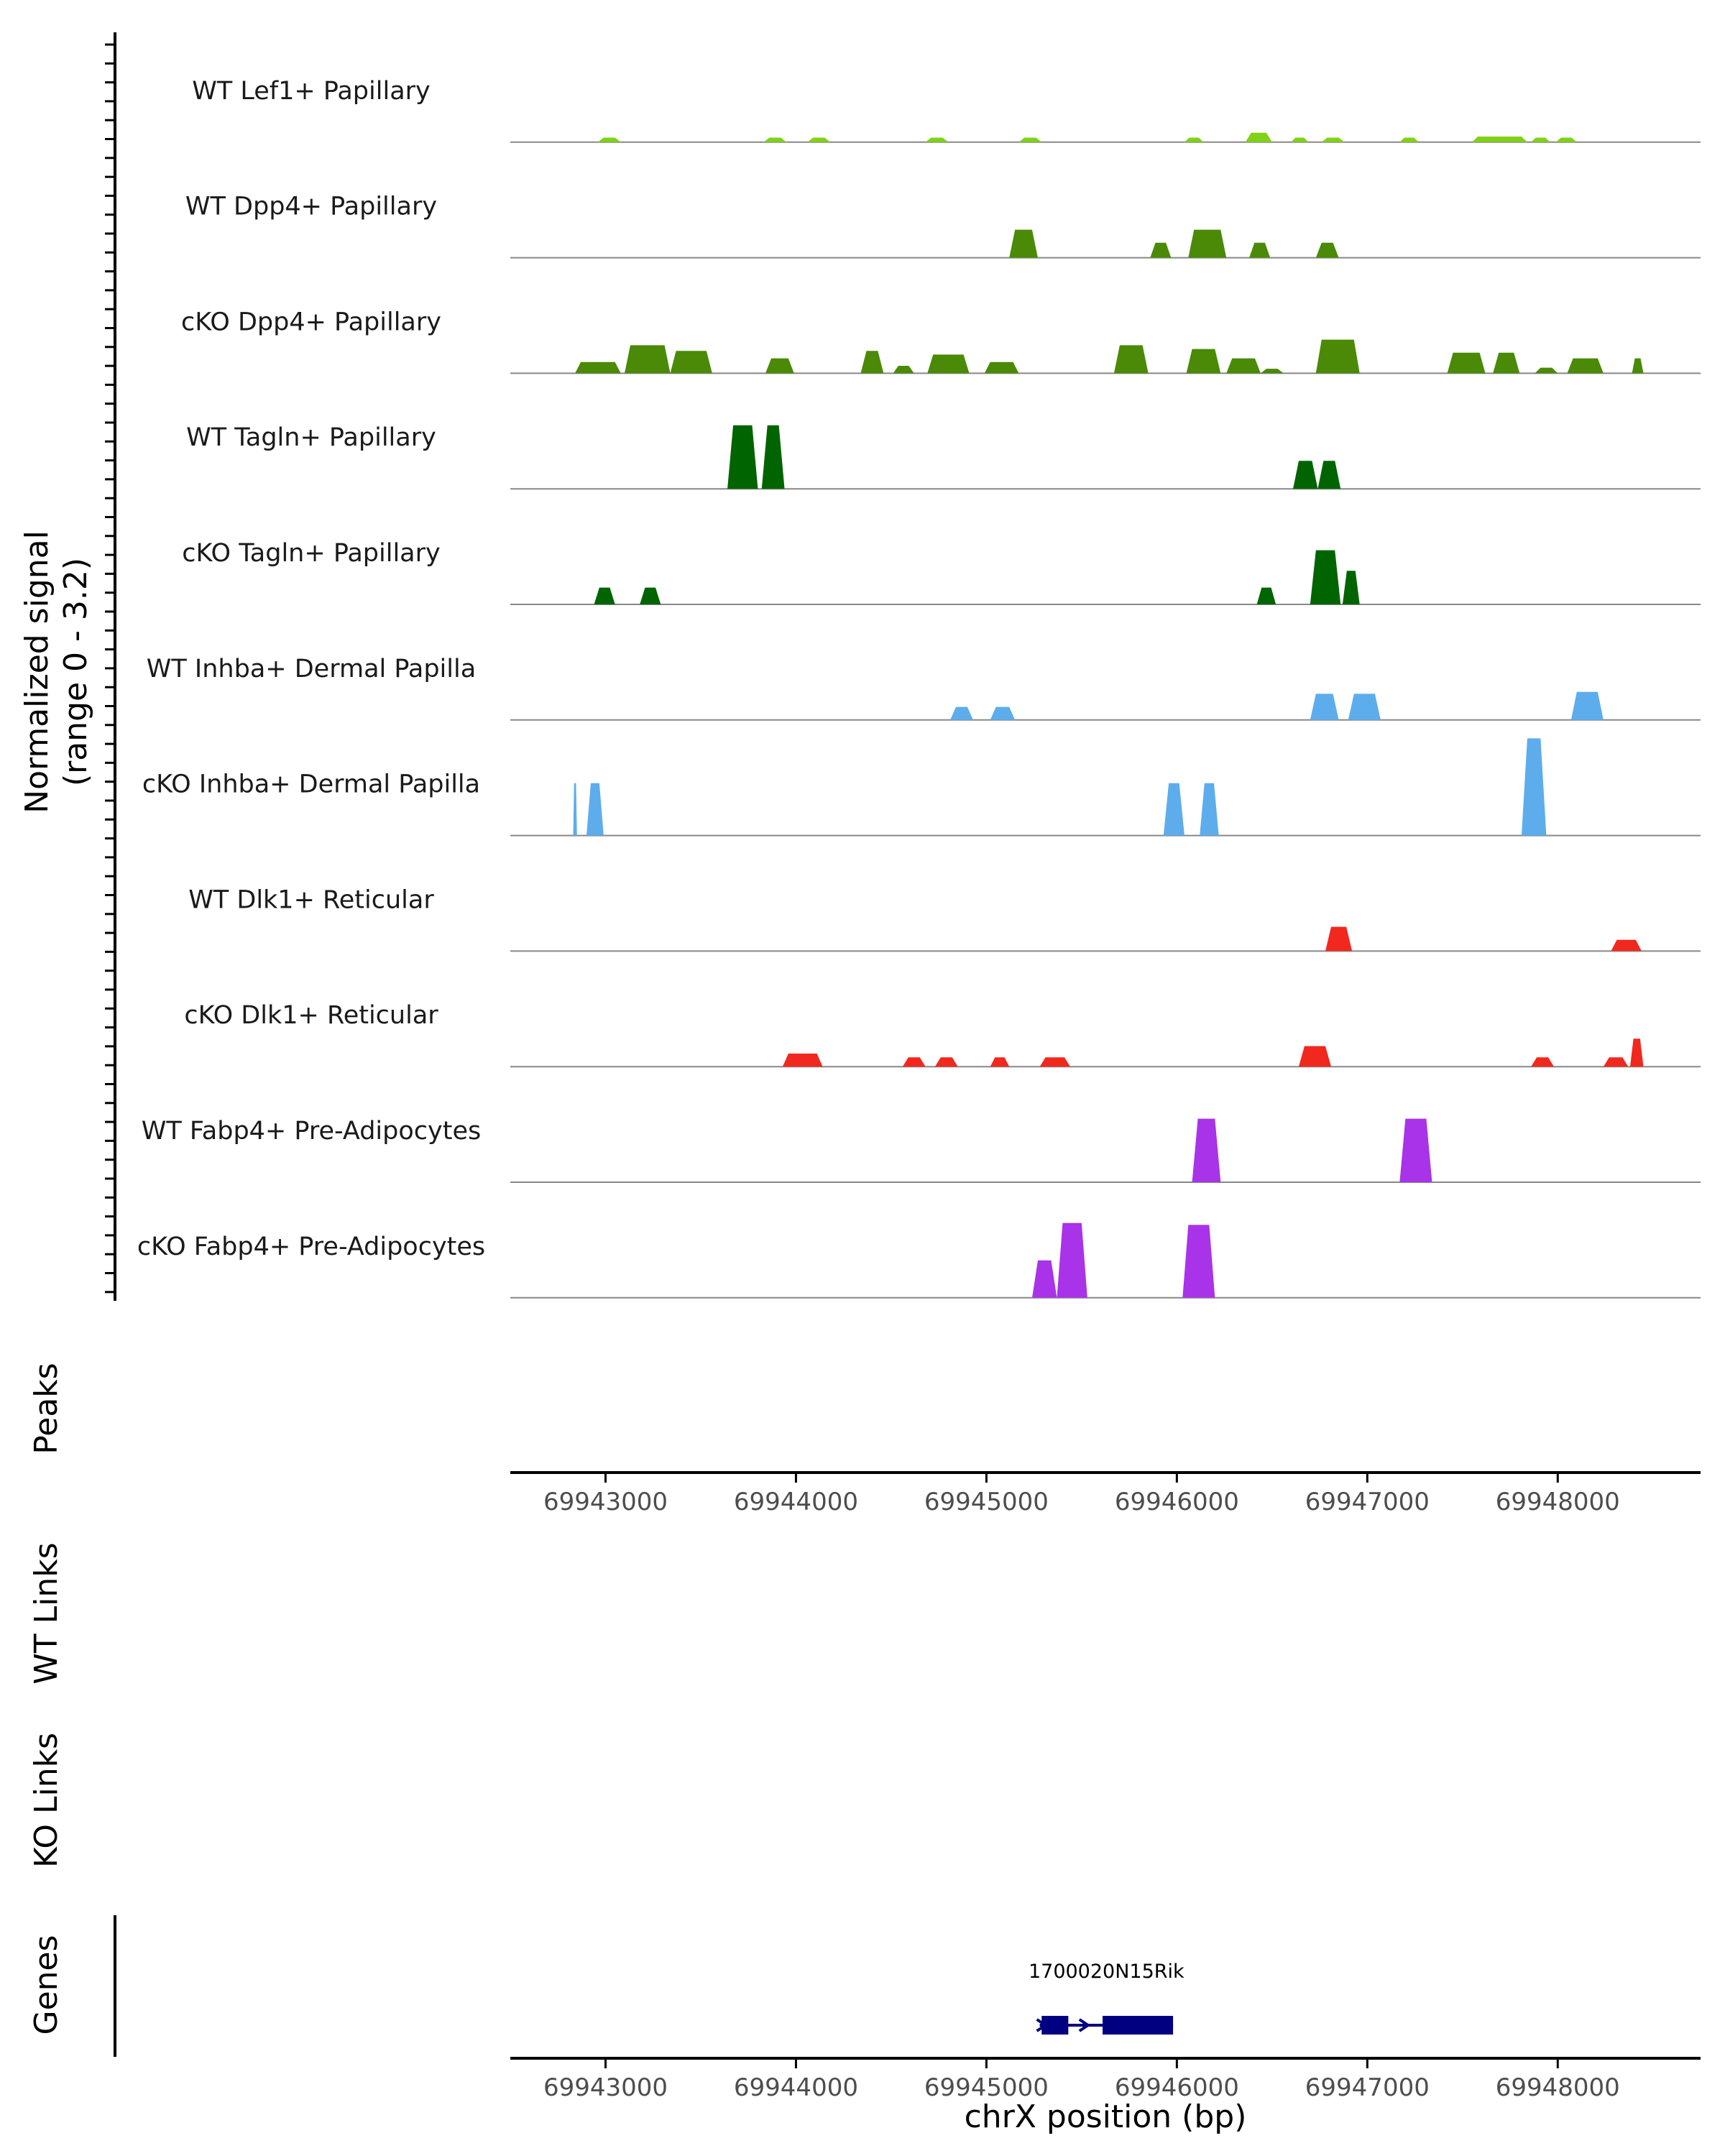 Image resolution: width=1725 pixels, height=2156 pixels. Describe the element at coordinates (311, 1131) in the screenshot. I see `track-label: WT Fabp4+ Pre-Adipocytes` at that location.